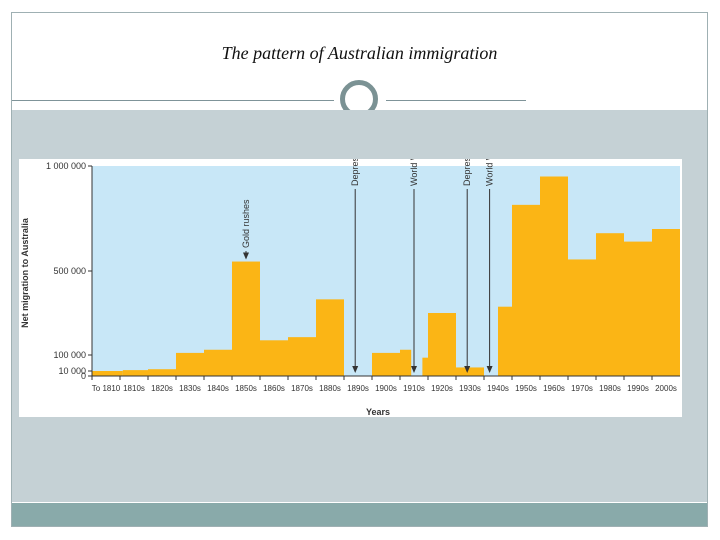  Describe the element at coordinates (83, 376) in the screenshot. I see `y-tick-label-4: 0` at that location.